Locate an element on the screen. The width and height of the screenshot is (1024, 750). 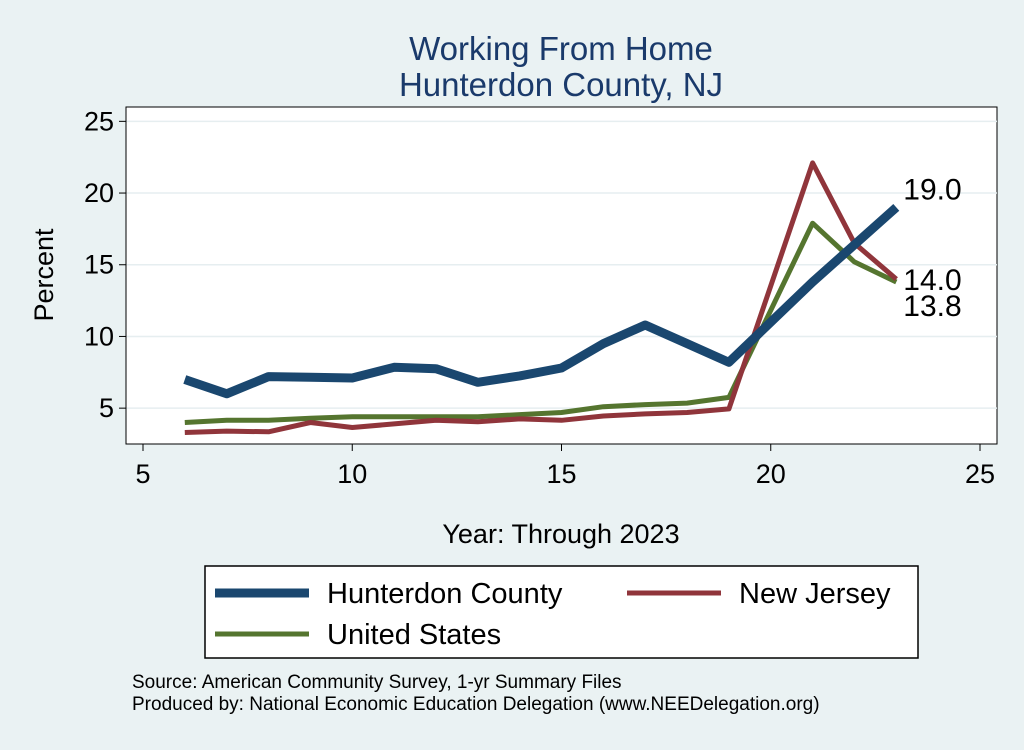
x-tick-label: 25 is located at coordinates (980, 474).